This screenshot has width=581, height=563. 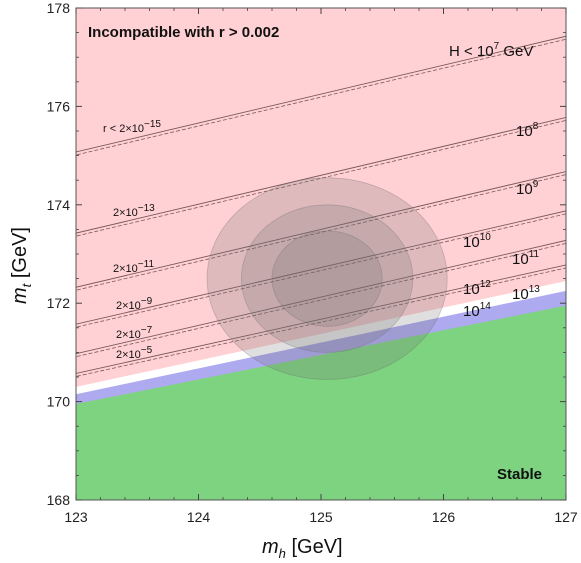 What do you see at coordinates (526, 293) in the screenshot?
I see `label-h-1e13: 1013` at bounding box center [526, 293].